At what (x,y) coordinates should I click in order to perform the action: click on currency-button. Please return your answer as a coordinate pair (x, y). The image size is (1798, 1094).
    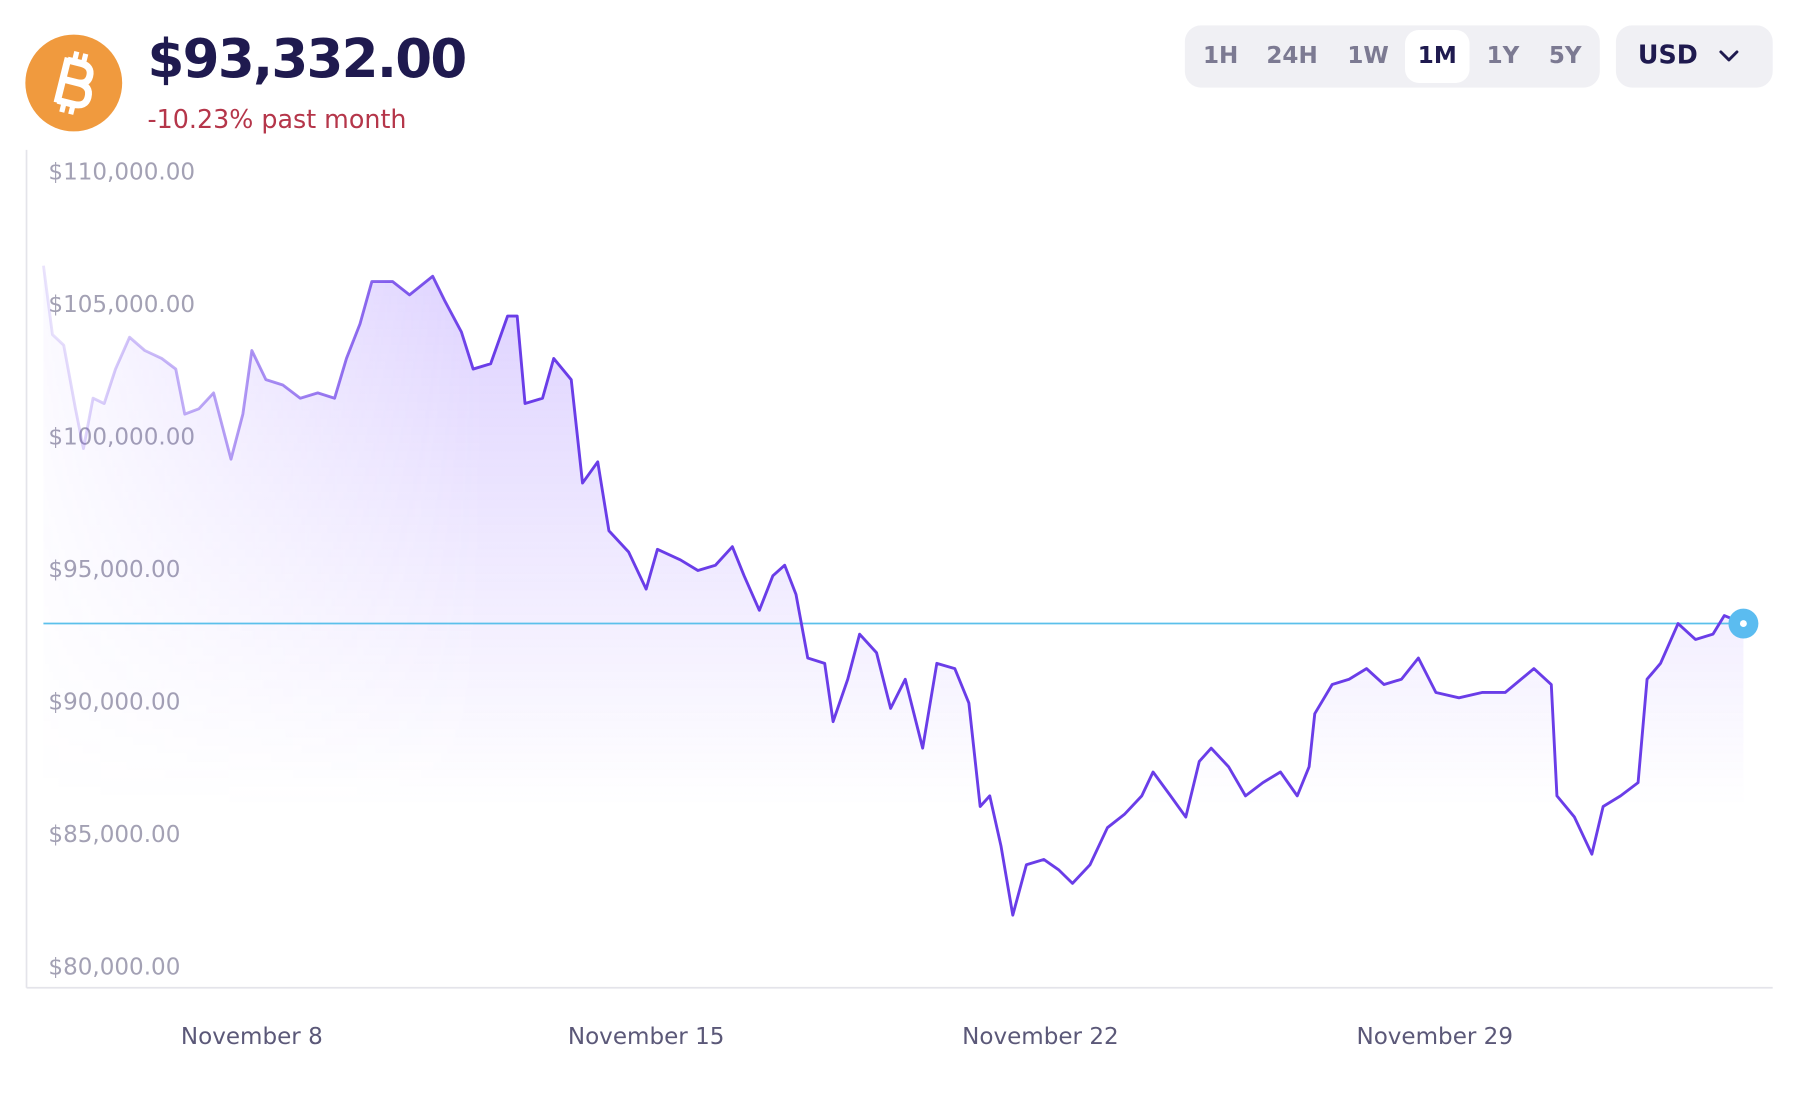
    Looking at the image, I should click on (1694, 56).